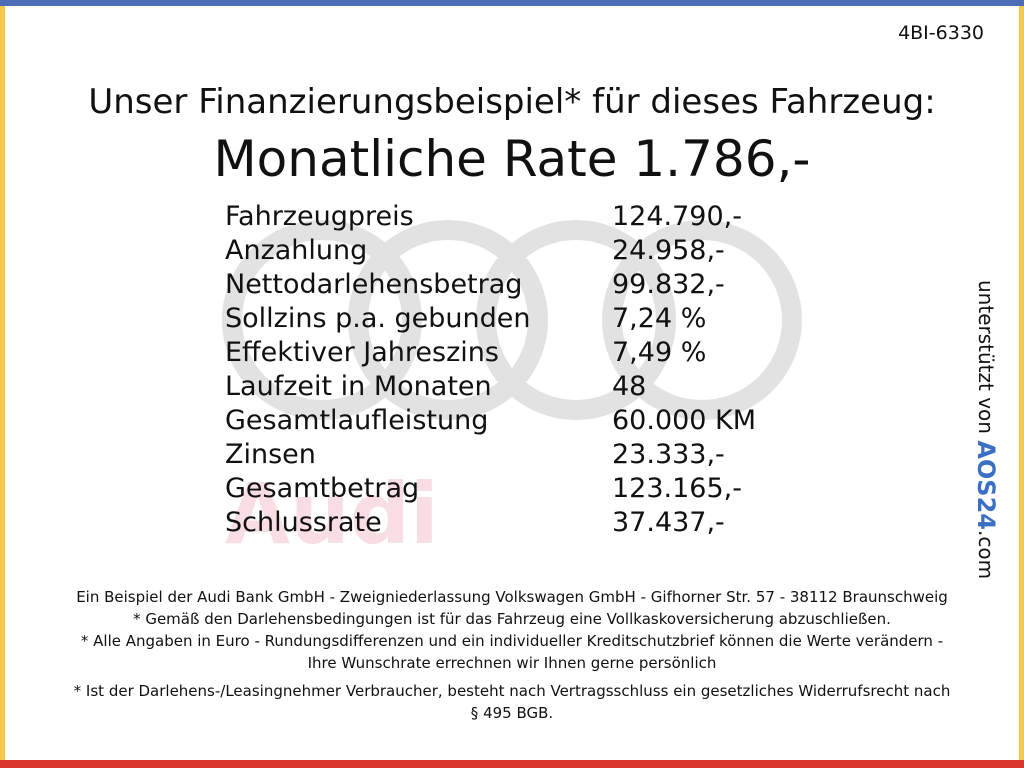 Image resolution: width=1024 pixels, height=768 pixels. I want to click on watermark-text: Audi, so click(332, 514).